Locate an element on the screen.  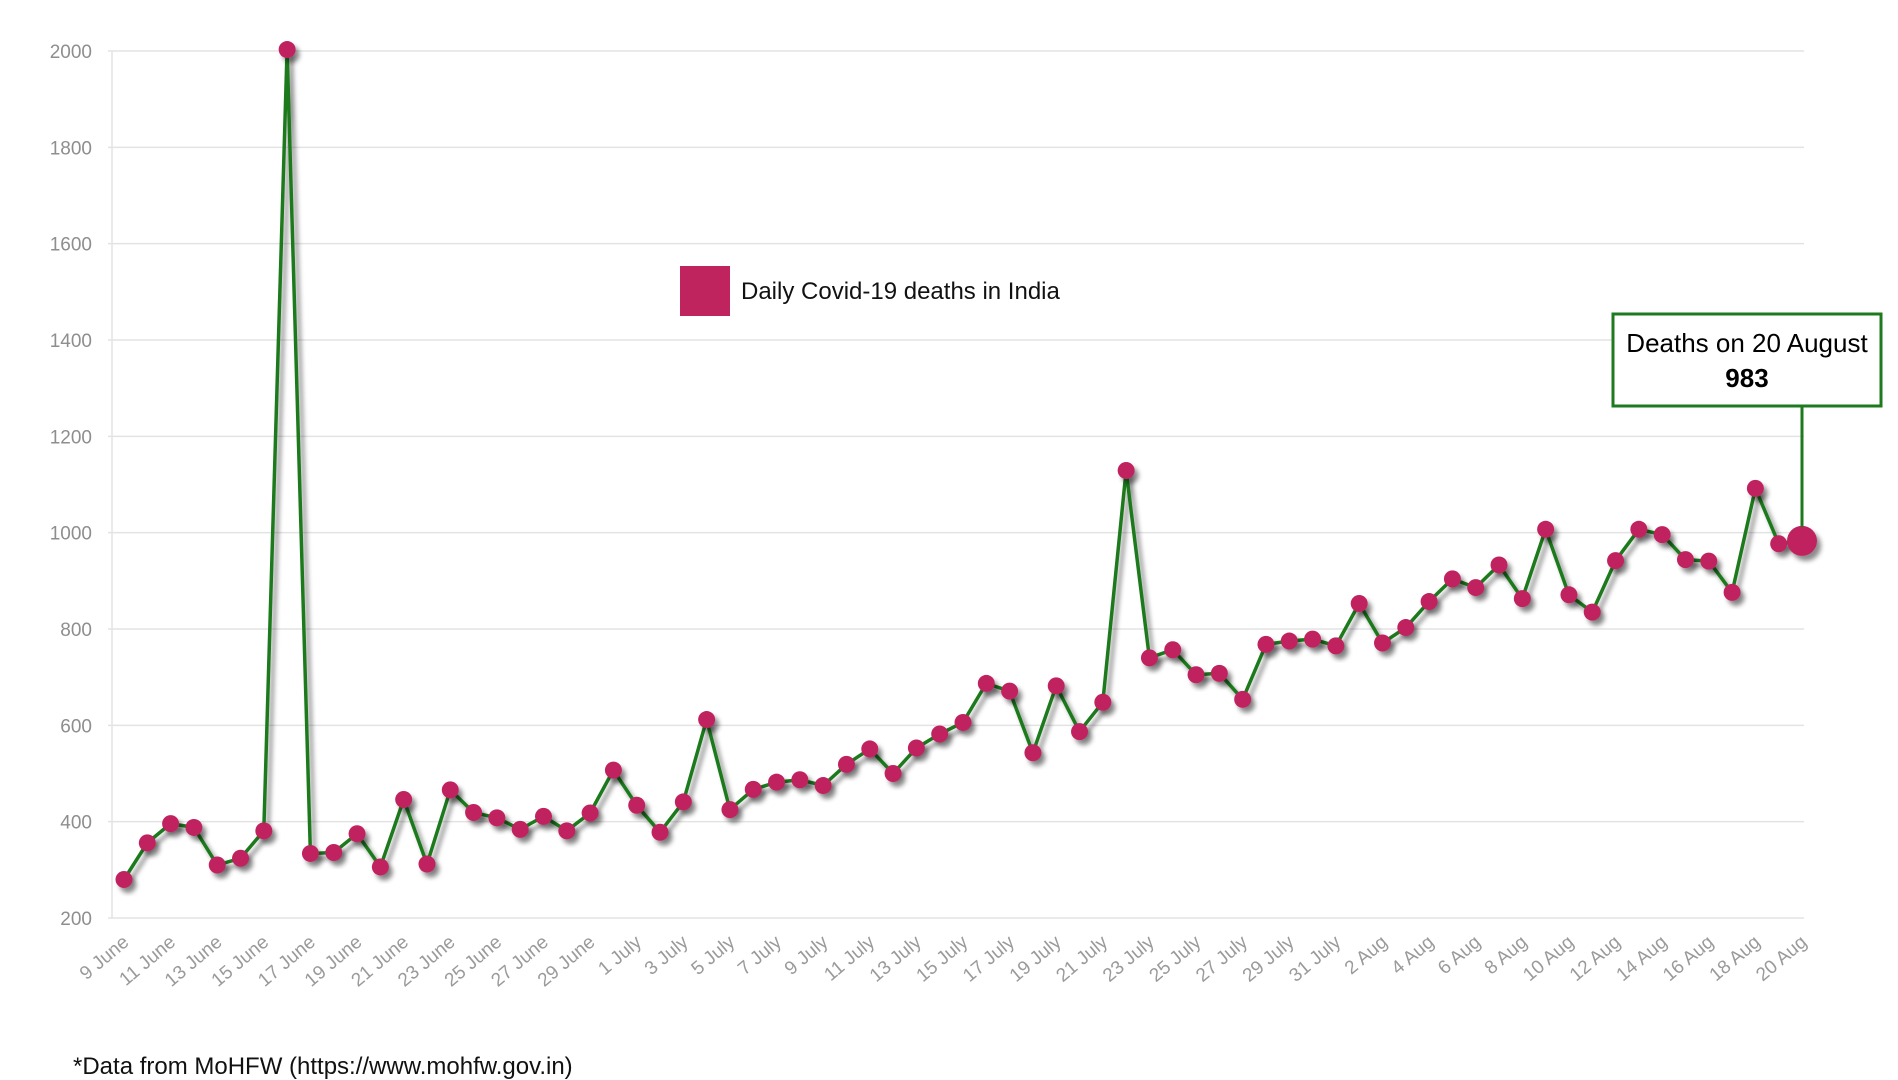
x-tick-label: 15 July is located at coordinates (943, 958).